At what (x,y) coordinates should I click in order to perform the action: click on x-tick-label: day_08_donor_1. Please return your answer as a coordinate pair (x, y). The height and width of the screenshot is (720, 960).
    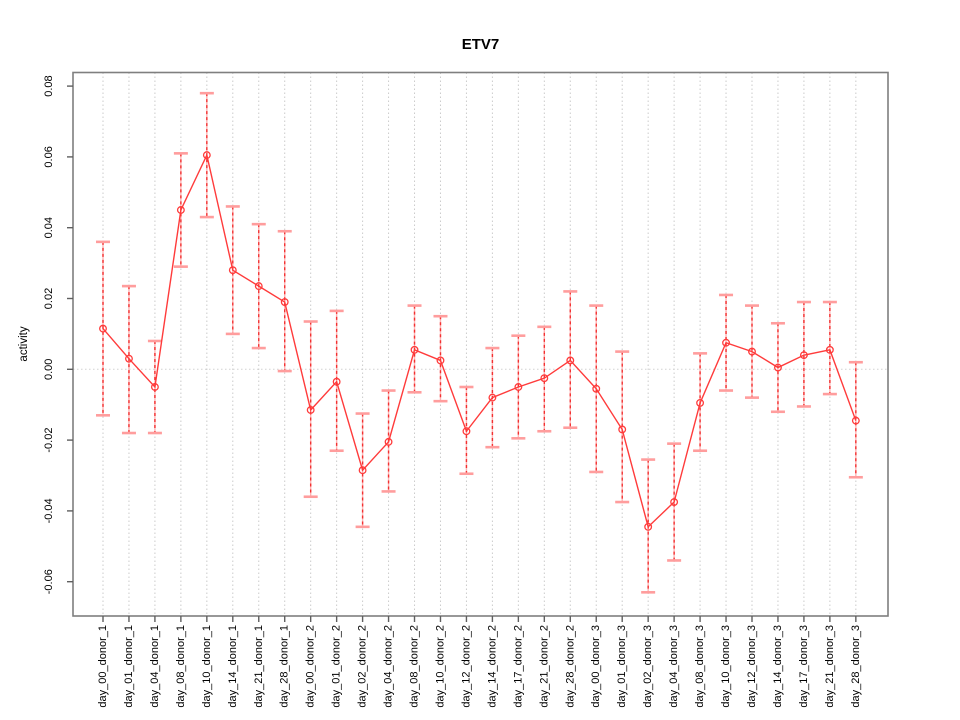
    Looking at the image, I should click on (181, 666).